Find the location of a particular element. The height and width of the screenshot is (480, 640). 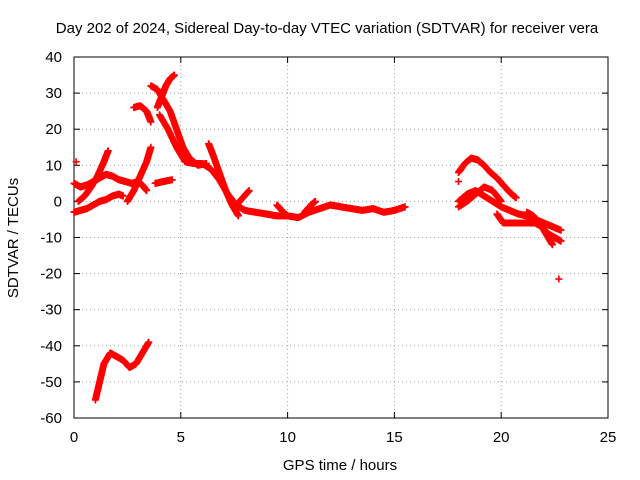

y-tick-label: -10 is located at coordinates (51, 238).